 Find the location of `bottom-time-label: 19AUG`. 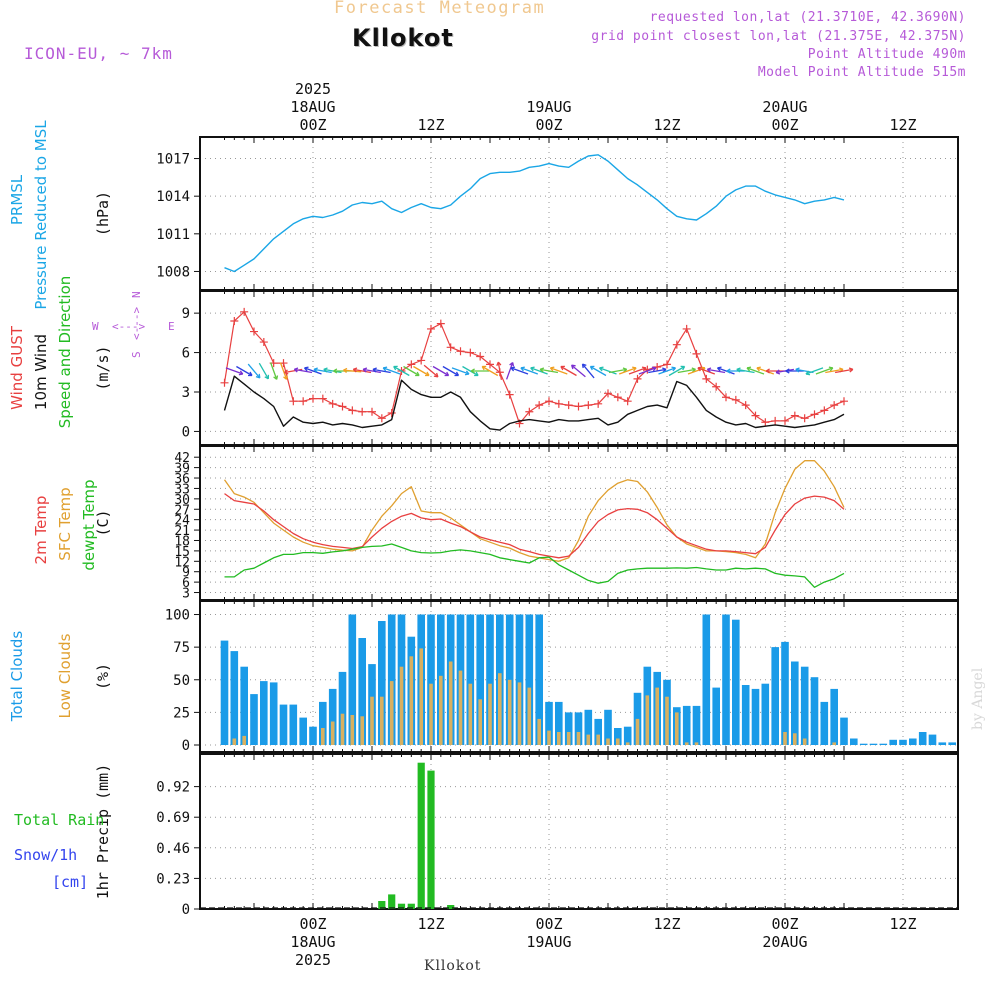

bottom-time-label: 19AUG is located at coordinates (548, 942).